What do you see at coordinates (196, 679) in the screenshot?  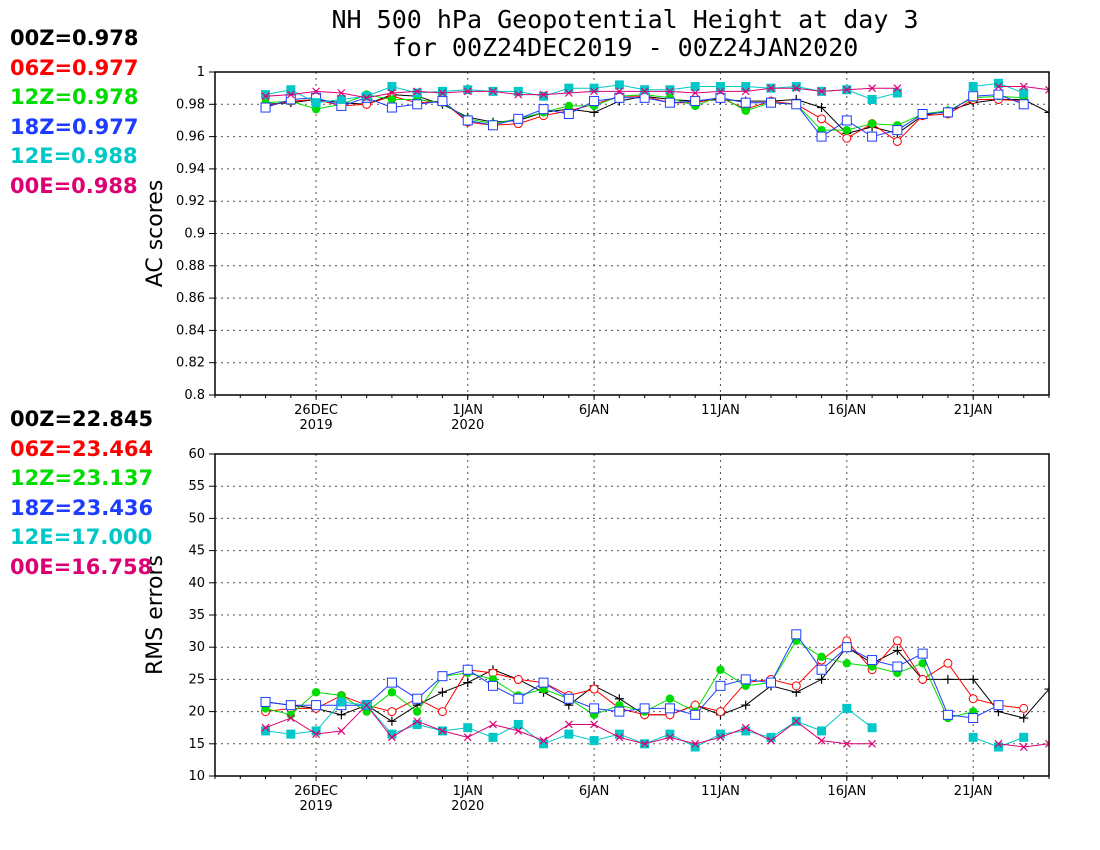 I see `rms-ytick-label: 25` at bounding box center [196, 679].